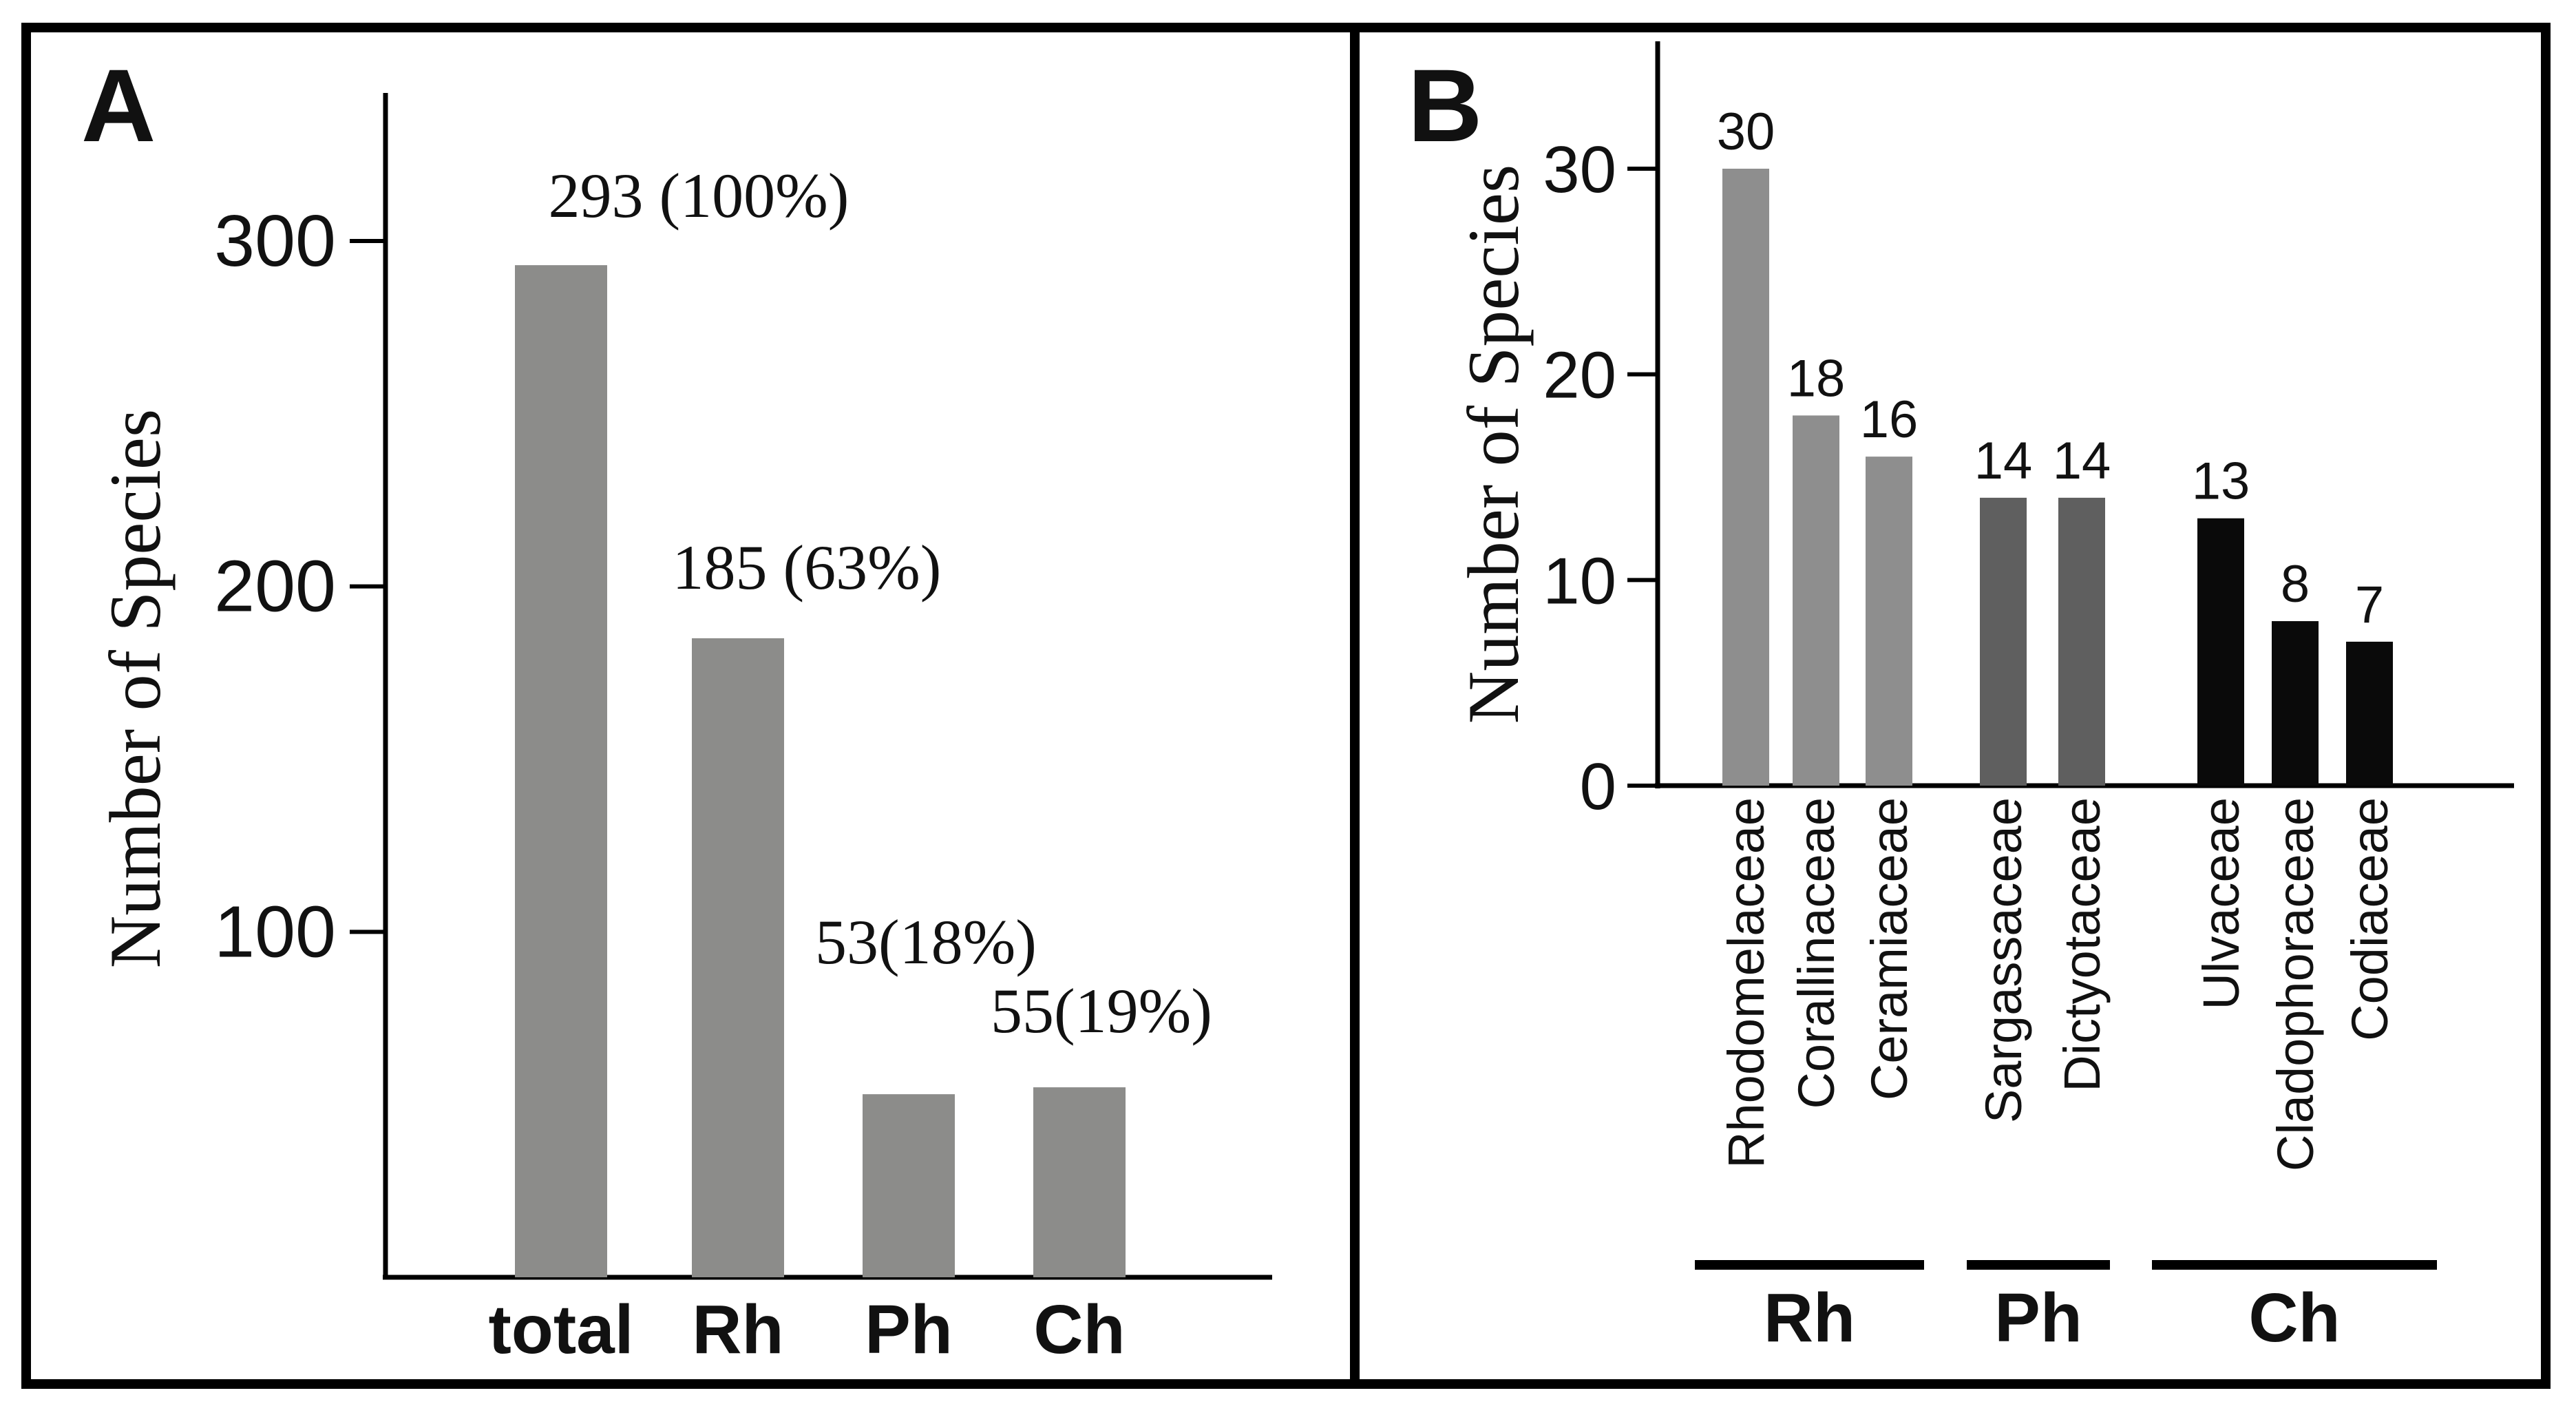 Image resolution: width=2576 pixels, height=1415 pixels. Describe the element at coordinates (275, 241) in the screenshot. I see `panel-a-y-tick-label: 300` at that location.